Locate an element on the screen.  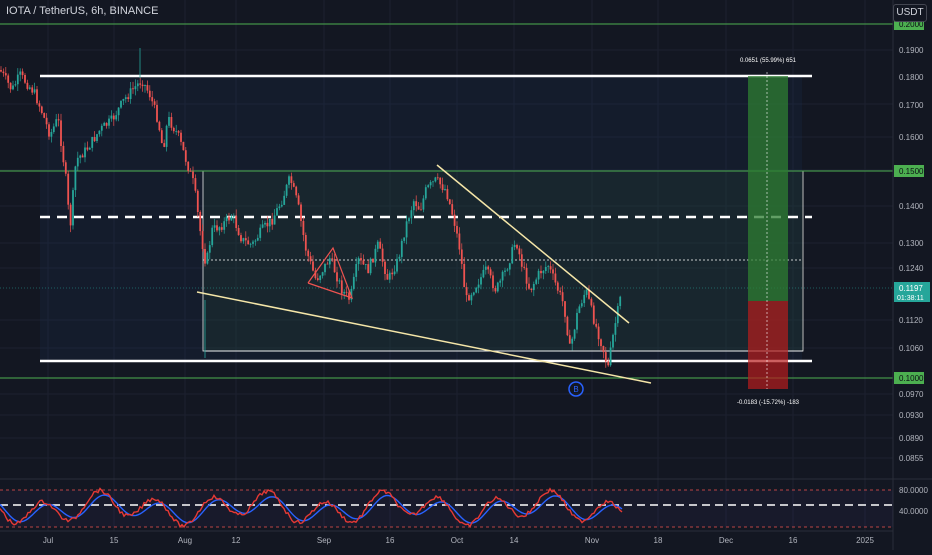
price-tick: 0.1900 is located at coordinates (911, 50).